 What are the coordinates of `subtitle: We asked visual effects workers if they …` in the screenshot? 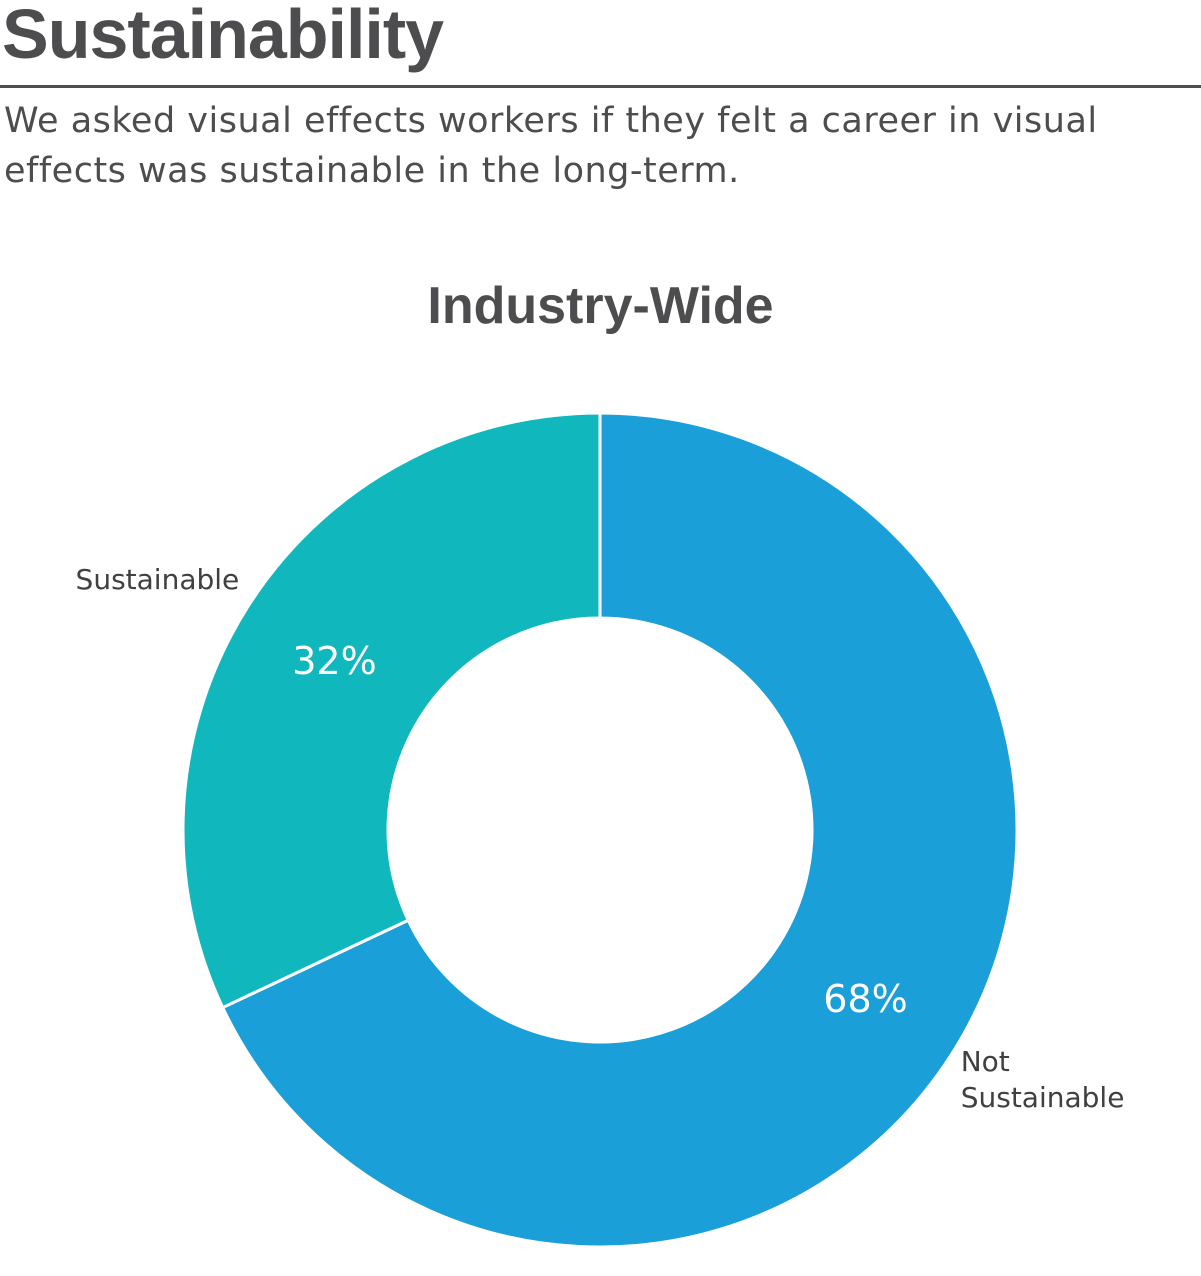 It's located at (551, 146).